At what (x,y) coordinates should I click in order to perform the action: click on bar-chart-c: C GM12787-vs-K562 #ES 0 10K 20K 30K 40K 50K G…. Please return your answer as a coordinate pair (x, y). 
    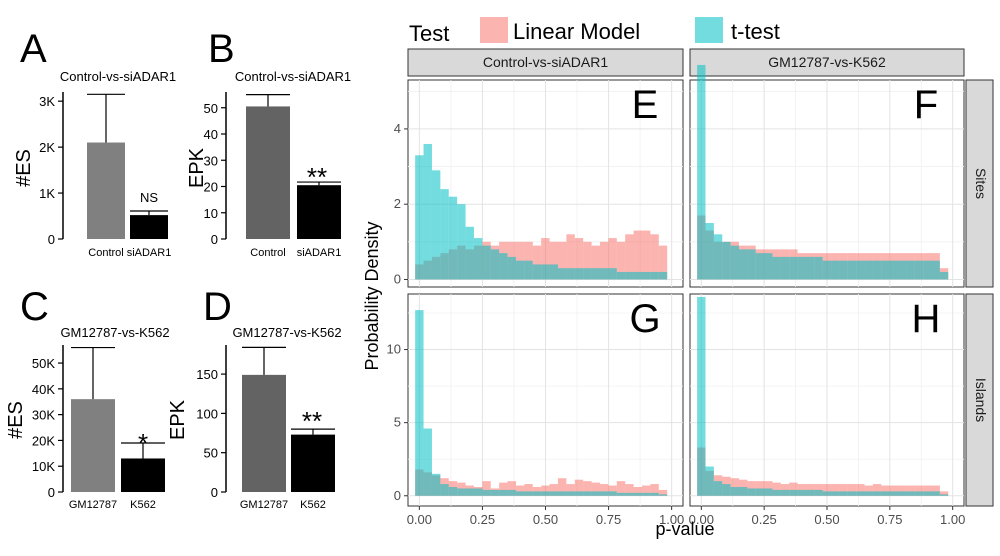
    Looking at the image, I should click on (87, 398).